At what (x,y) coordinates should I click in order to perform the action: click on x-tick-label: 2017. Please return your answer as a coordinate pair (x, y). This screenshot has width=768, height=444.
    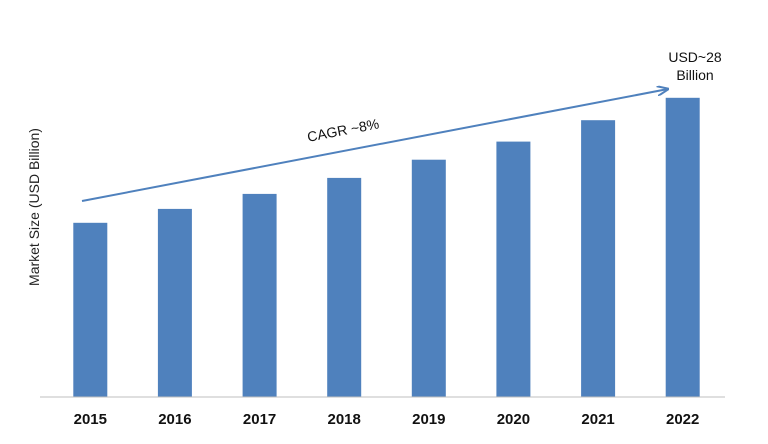
    Looking at the image, I should click on (259, 419).